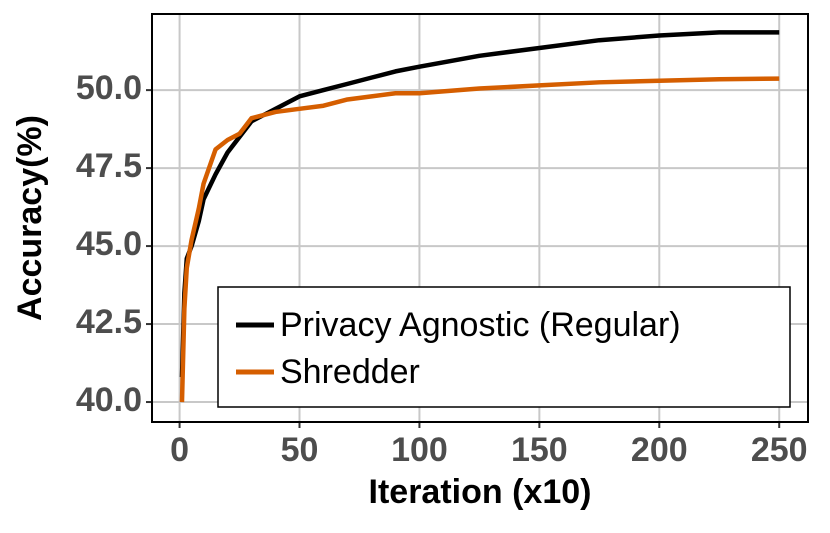 The height and width of the screenshot is (533, 830). Describe the element at coordinates (109, 322) in the screenshot. I see `y-tick-label: 42.5` at that location.